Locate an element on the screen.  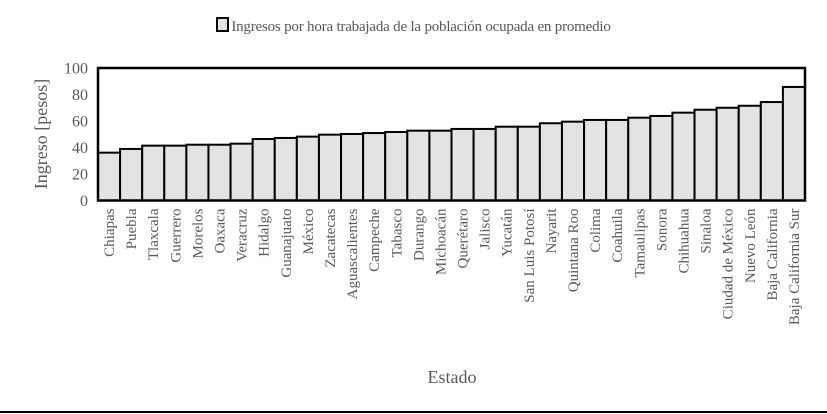
x-axis-title: Estado is located at coordinates (452, 377).